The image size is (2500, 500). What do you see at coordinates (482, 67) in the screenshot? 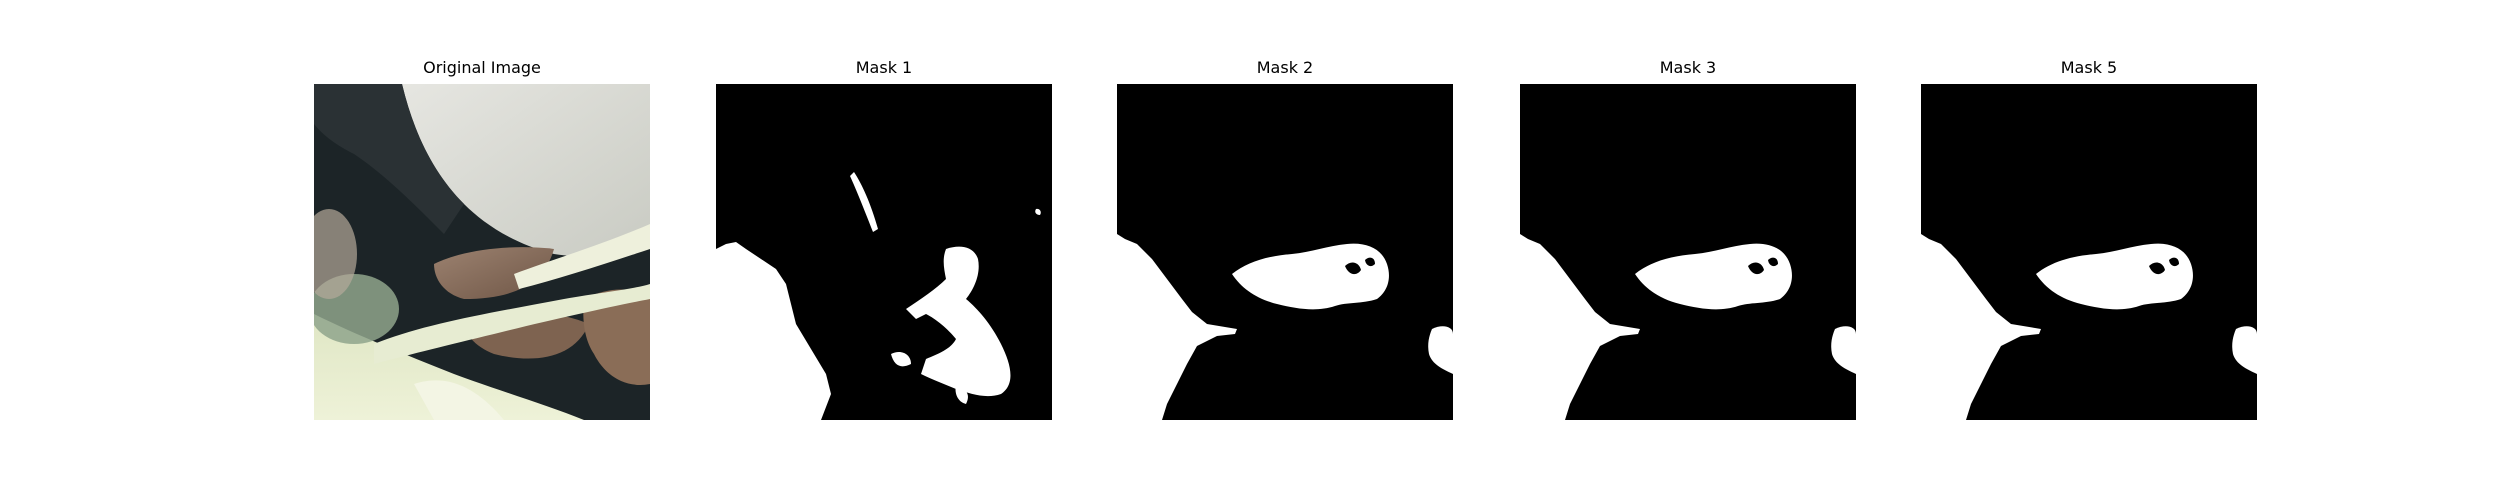
I see `panel-title: Original Image` at bounding box center [482, 67].